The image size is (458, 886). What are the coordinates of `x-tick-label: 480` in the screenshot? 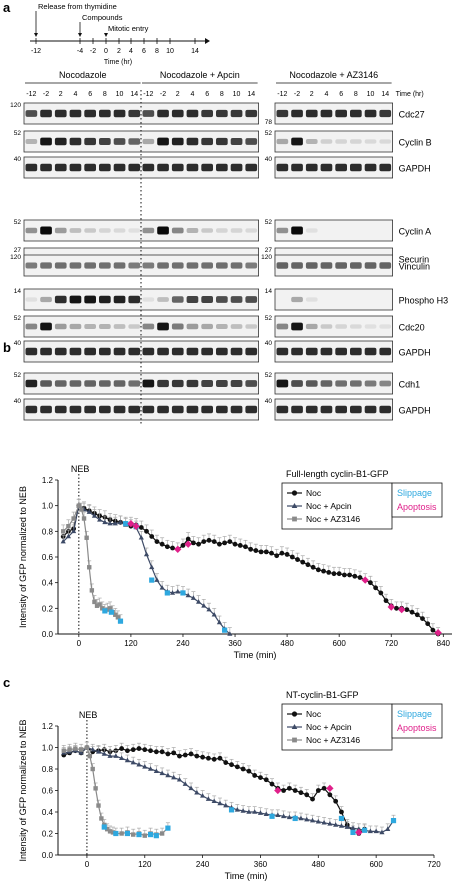 It's located at (319, 864).